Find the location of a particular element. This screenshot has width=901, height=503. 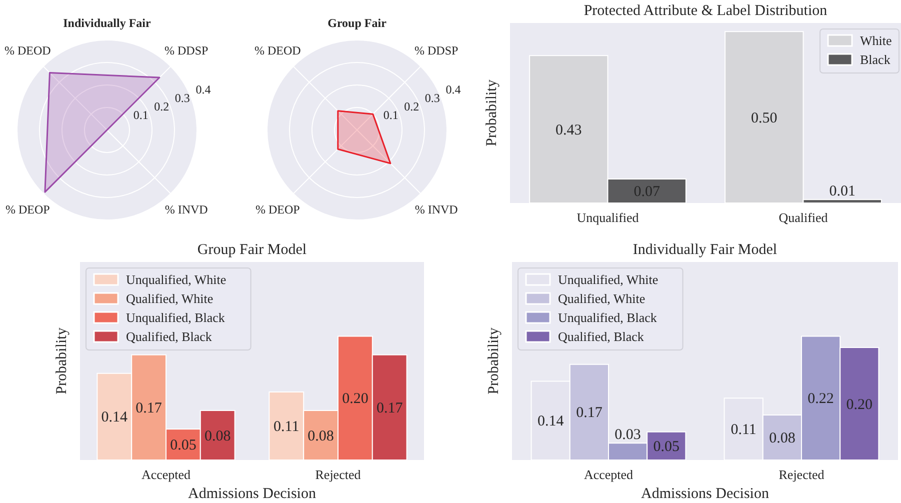

legend-label: Black is located at coordinates (875, 59).